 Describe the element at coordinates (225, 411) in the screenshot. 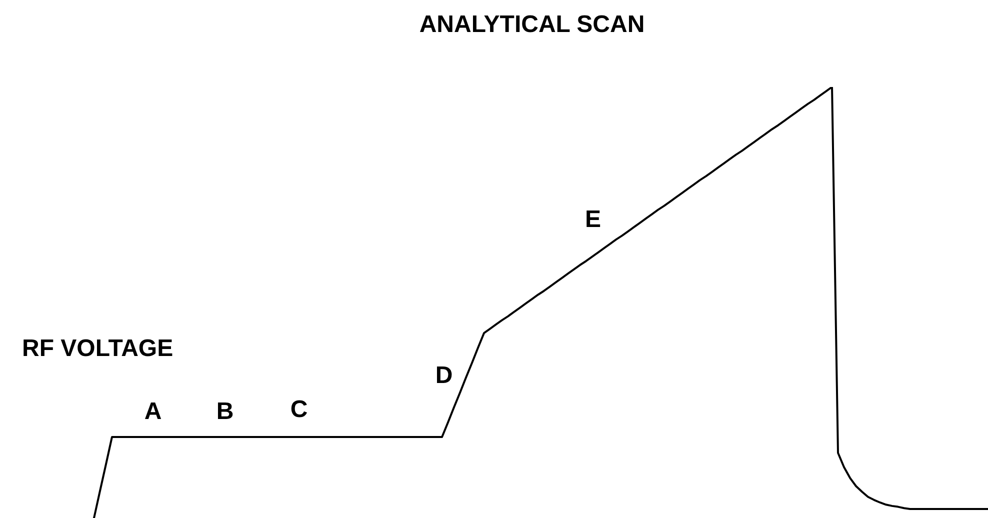

I see `annotation: B` at that location.